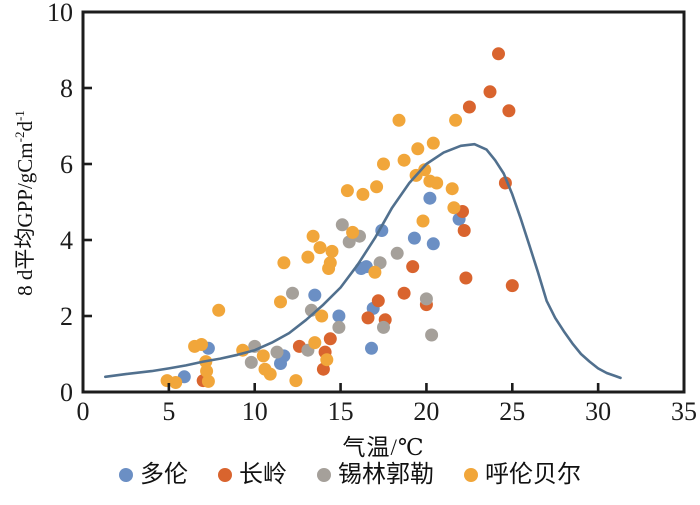 This screenshot has width=700, height=505. Describe the element at coordinates (66, 392) in the screenshot. I see `y-tick-label: 0` at that location.